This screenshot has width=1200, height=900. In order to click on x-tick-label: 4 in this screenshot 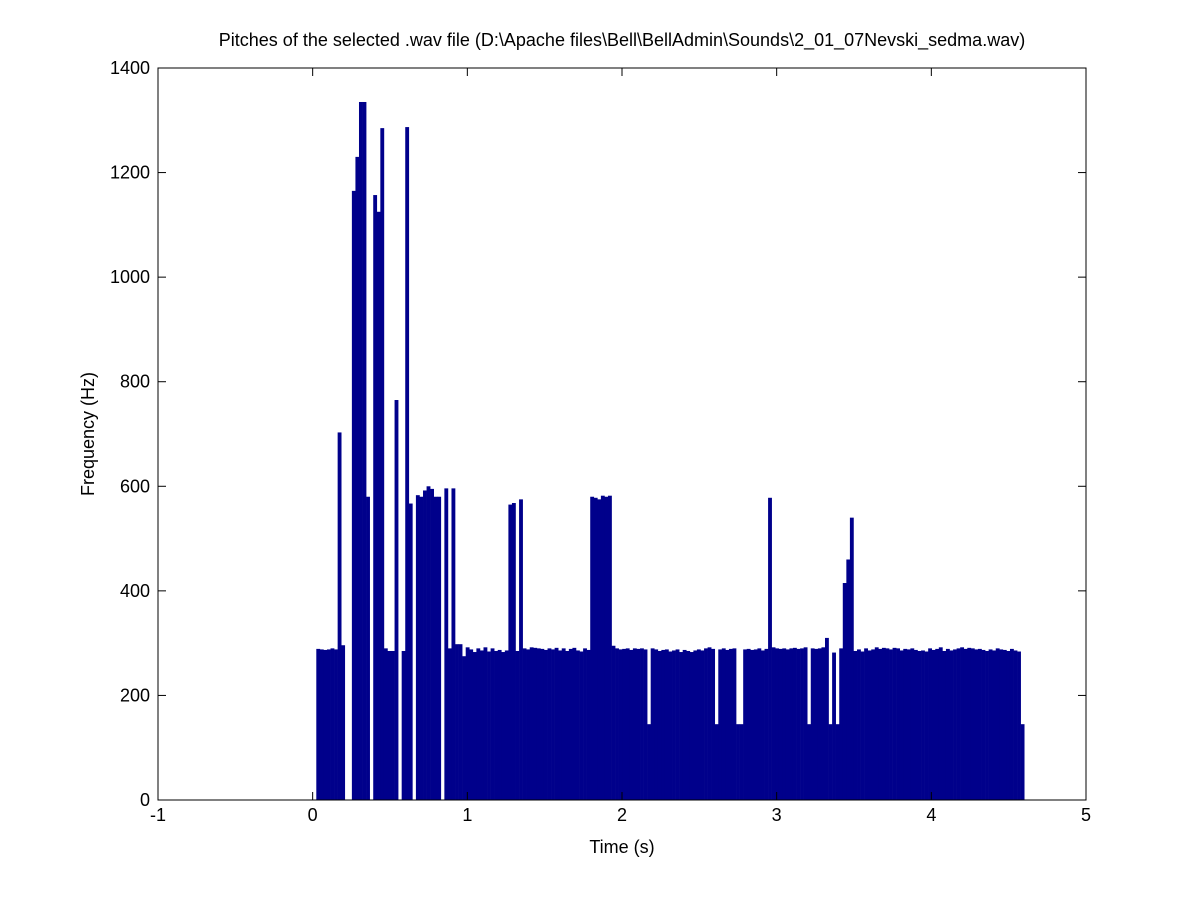, I will do `click(931, 815)`.